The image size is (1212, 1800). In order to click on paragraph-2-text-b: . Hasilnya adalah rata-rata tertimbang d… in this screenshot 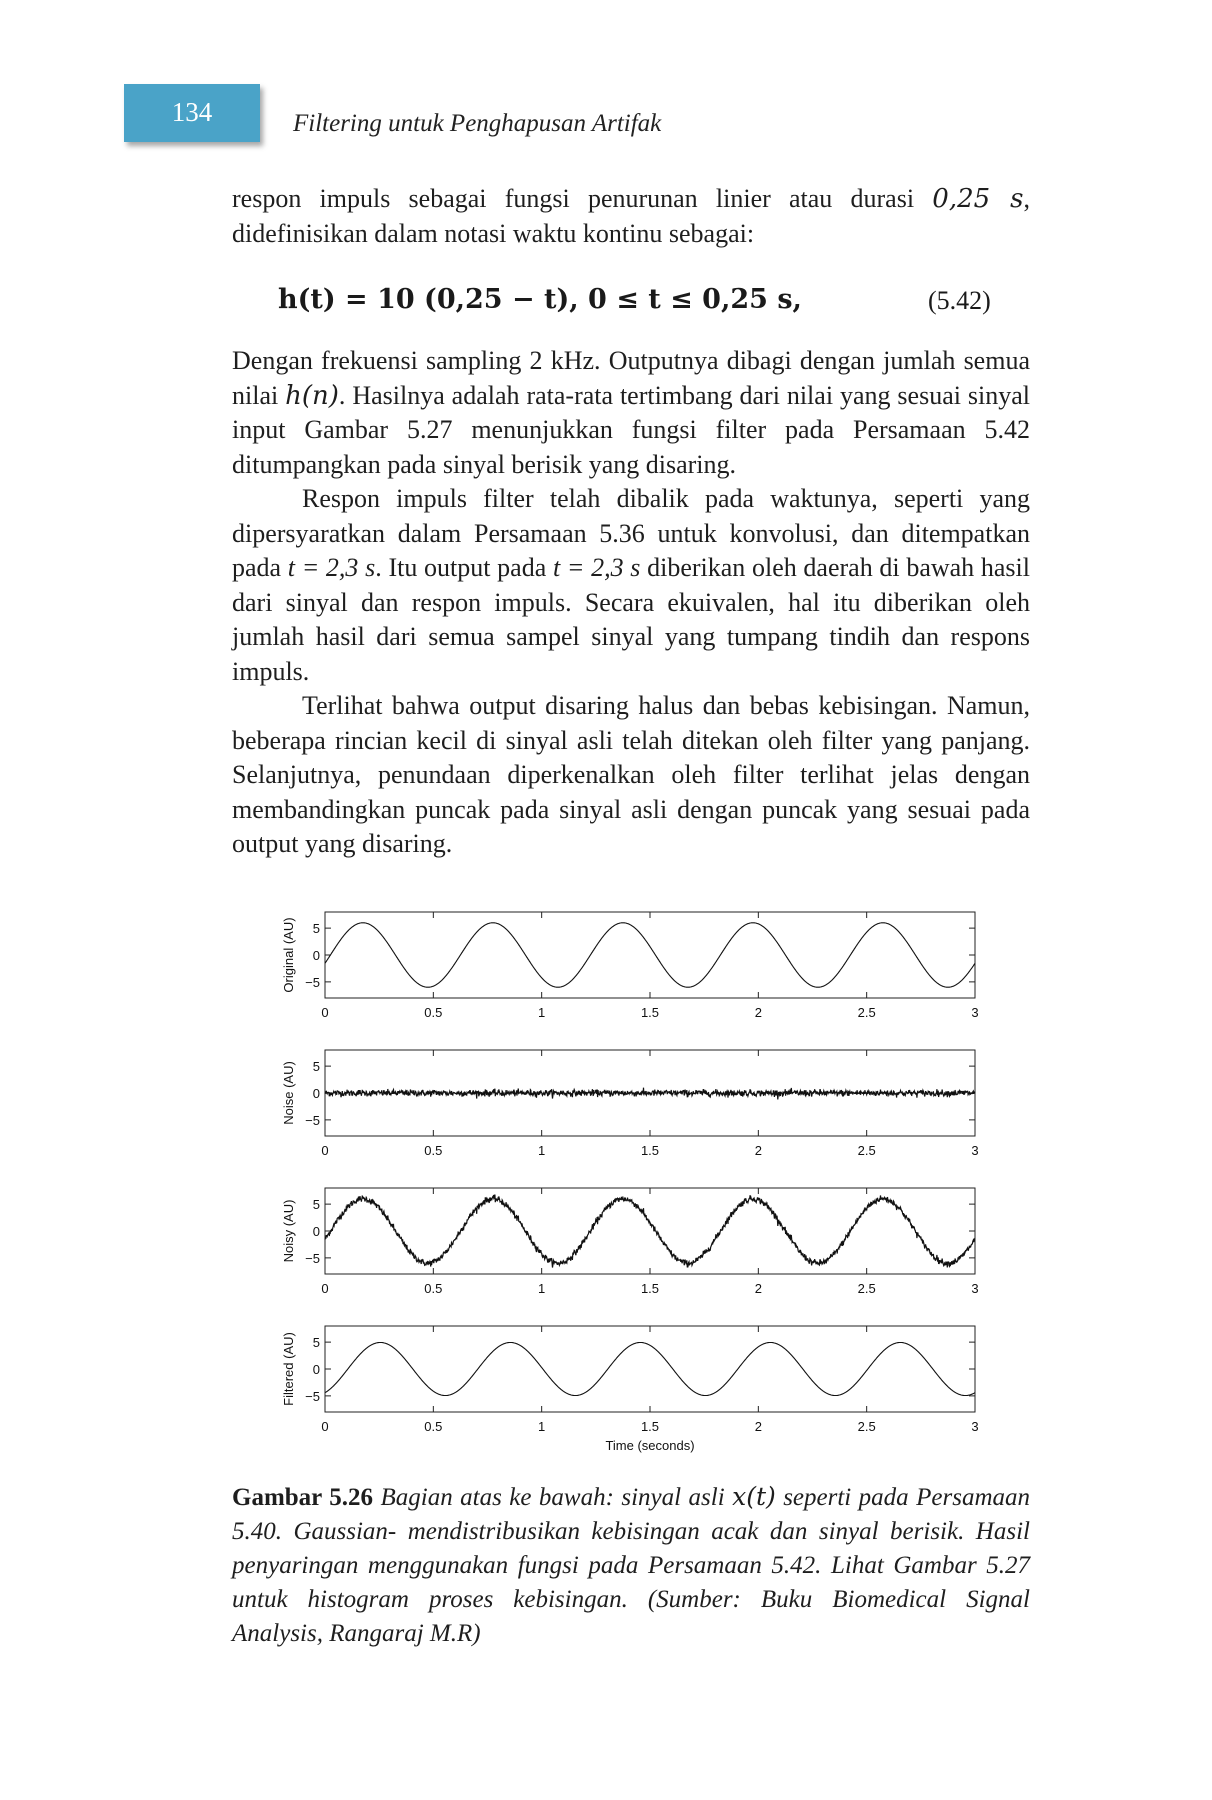, I will do `click(631, 429)`.